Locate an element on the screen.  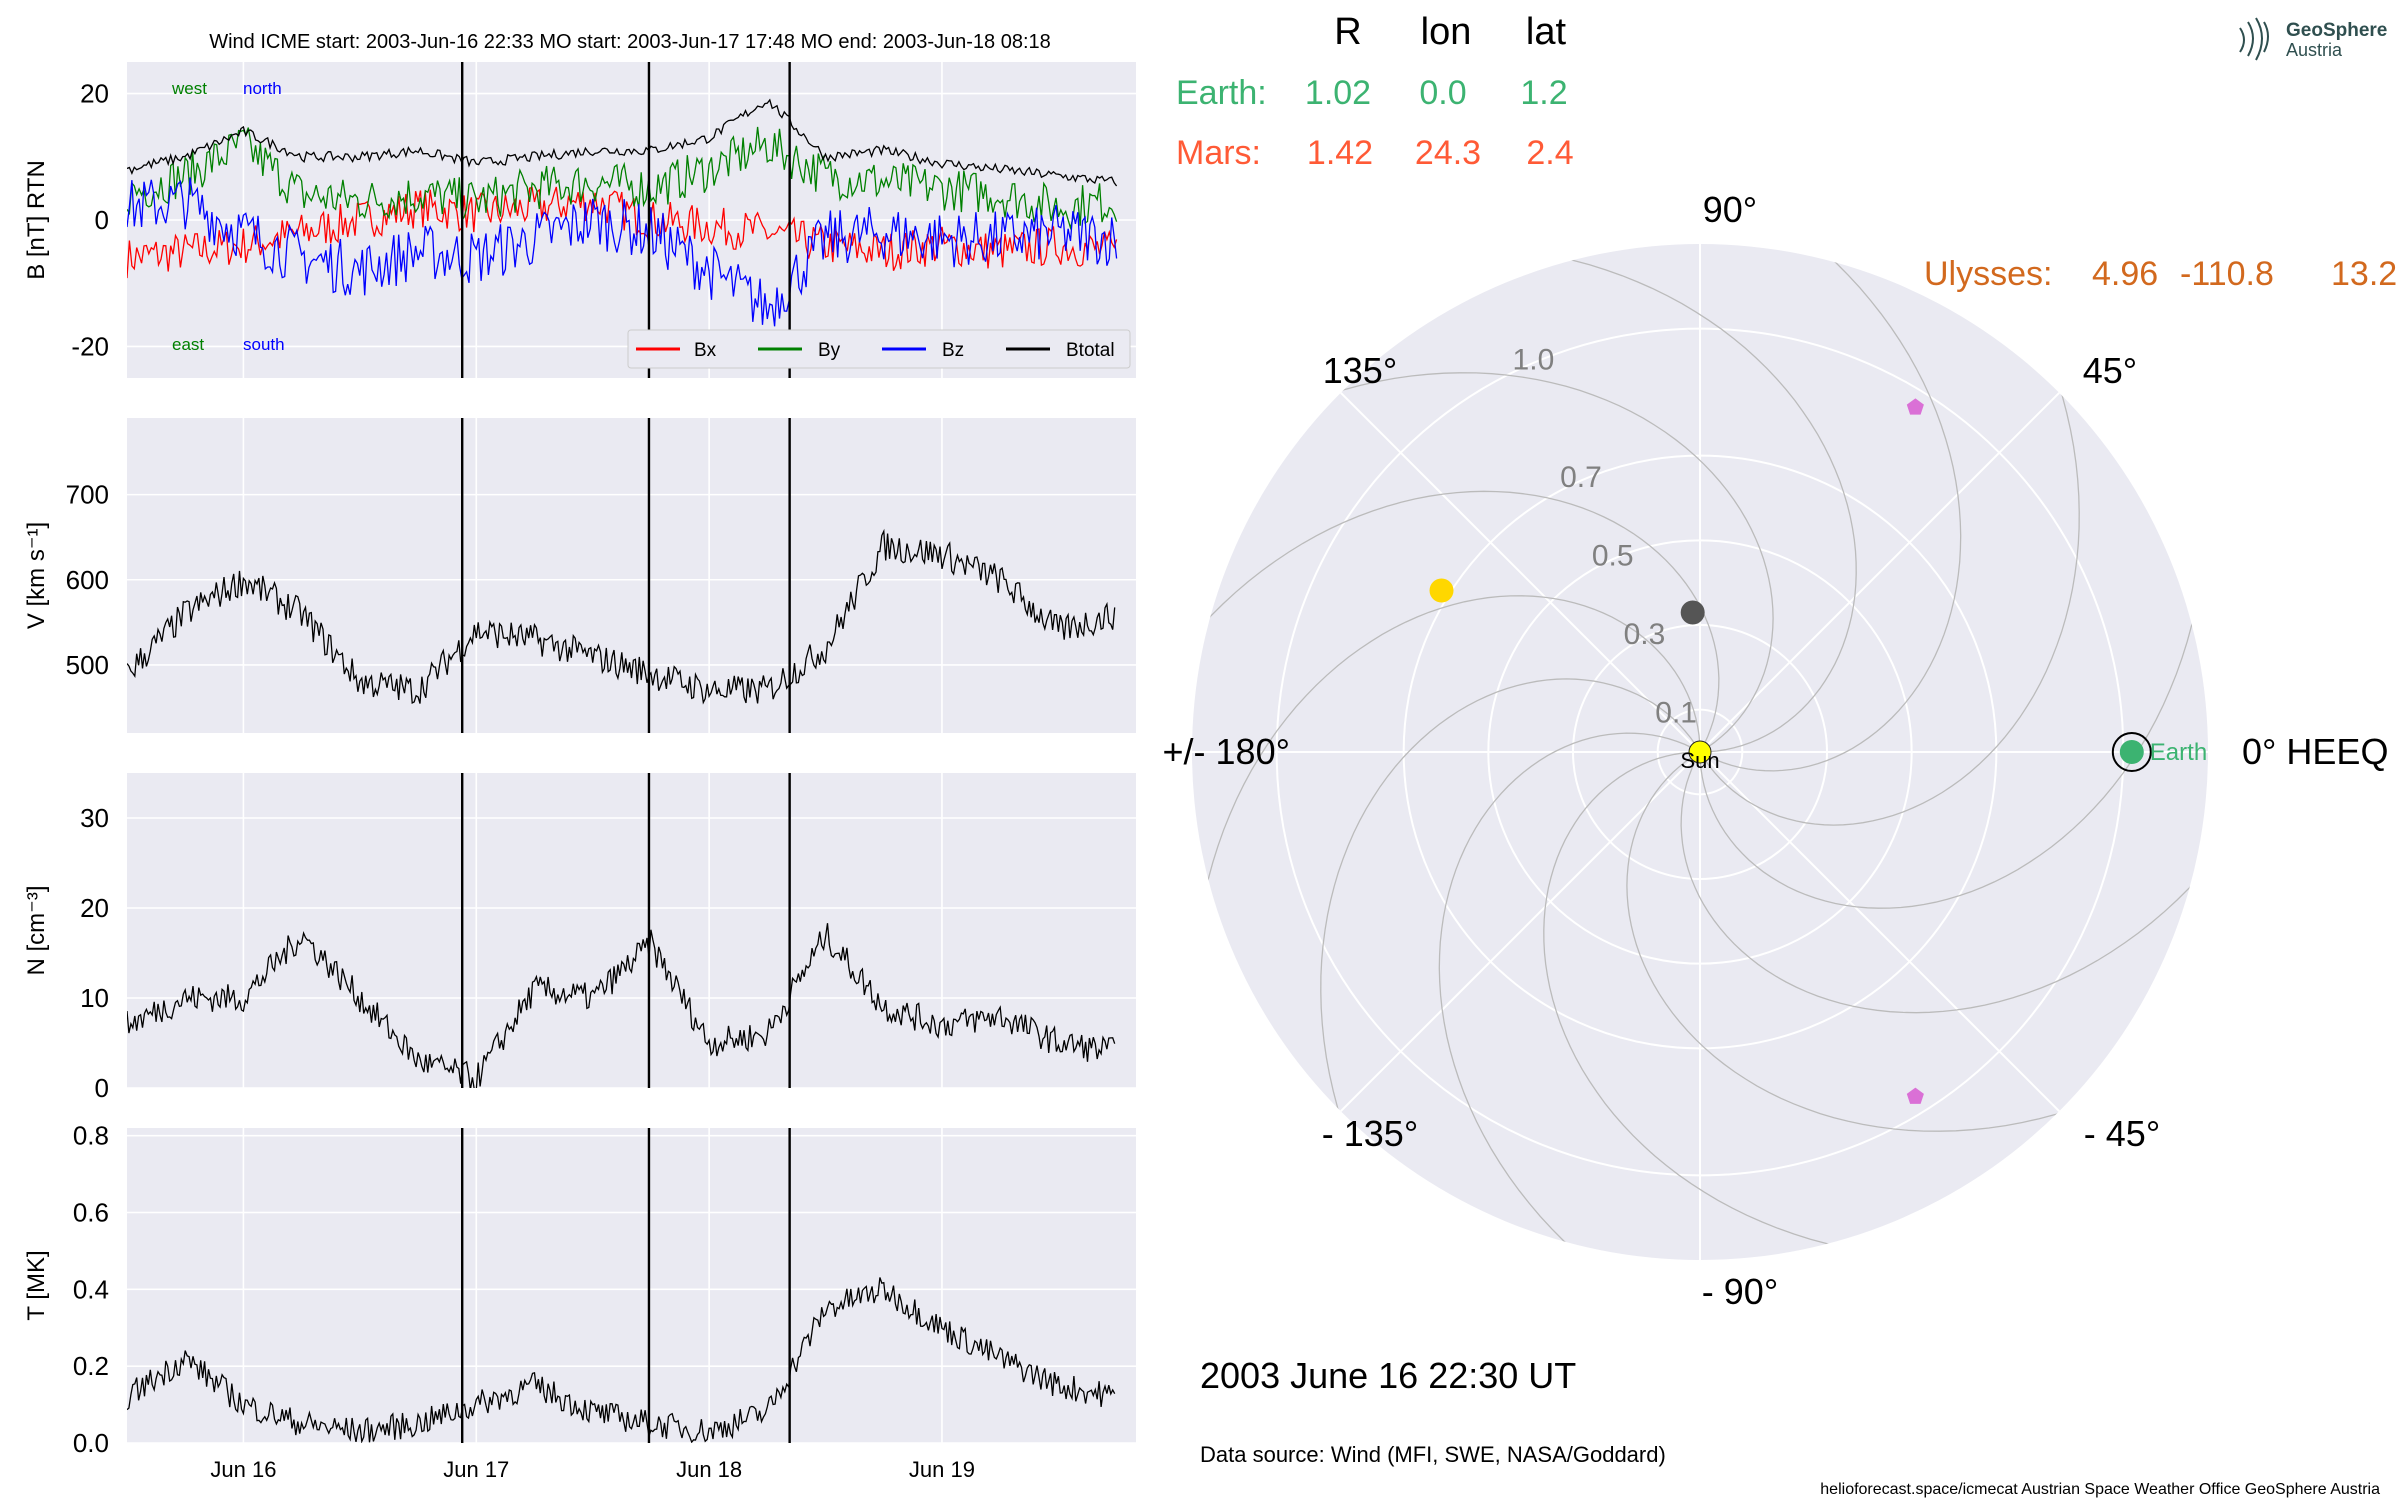
logo-swirl-icon is located at coordinates (2254, 39).